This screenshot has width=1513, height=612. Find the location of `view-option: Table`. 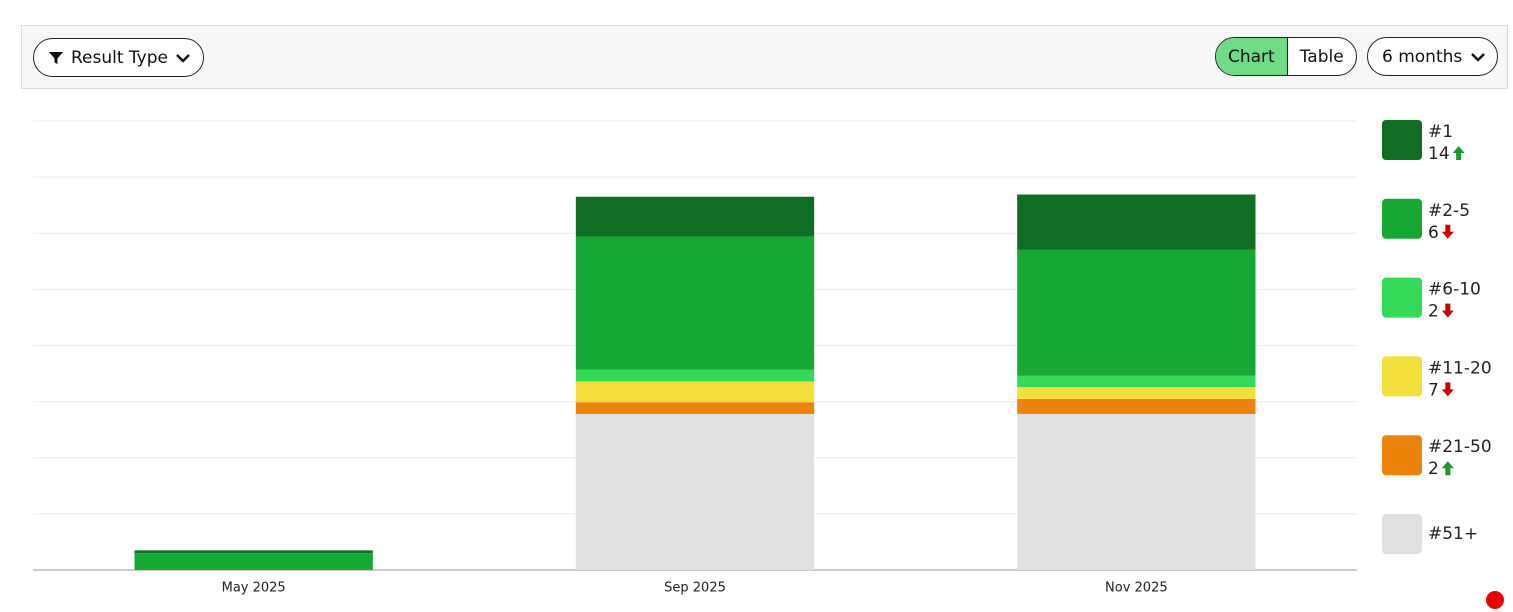

view-option: Table is located at coordinates (1321, 56).